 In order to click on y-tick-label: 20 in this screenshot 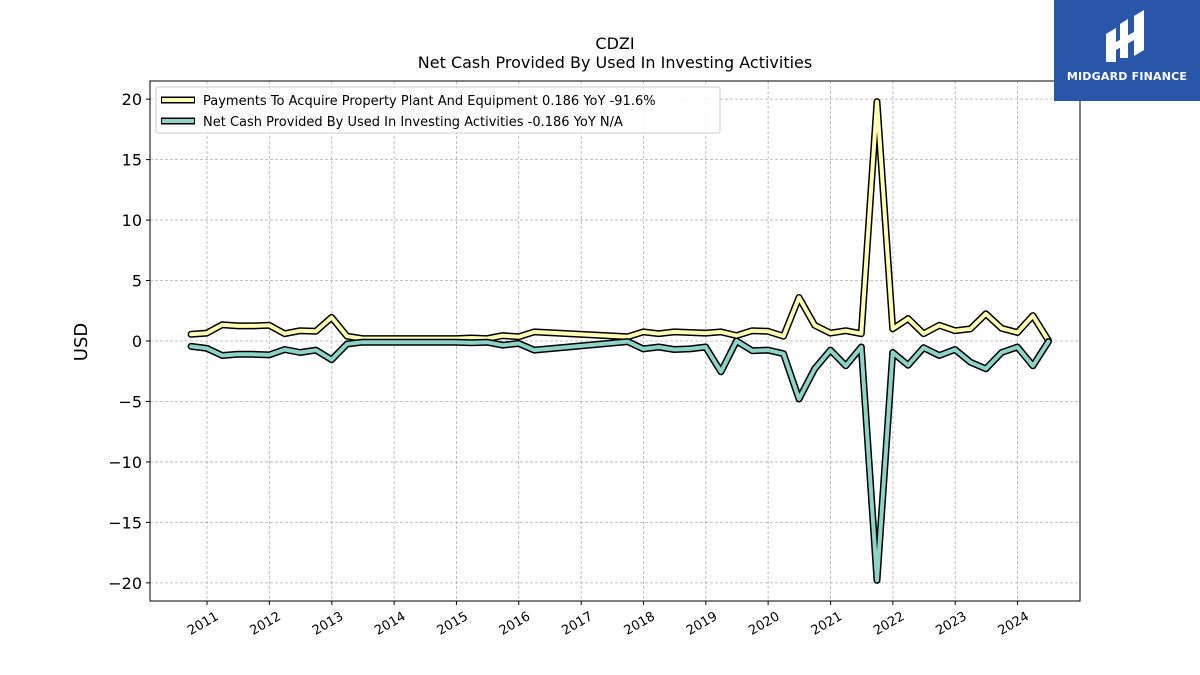, I will do `click(132, 99)`.